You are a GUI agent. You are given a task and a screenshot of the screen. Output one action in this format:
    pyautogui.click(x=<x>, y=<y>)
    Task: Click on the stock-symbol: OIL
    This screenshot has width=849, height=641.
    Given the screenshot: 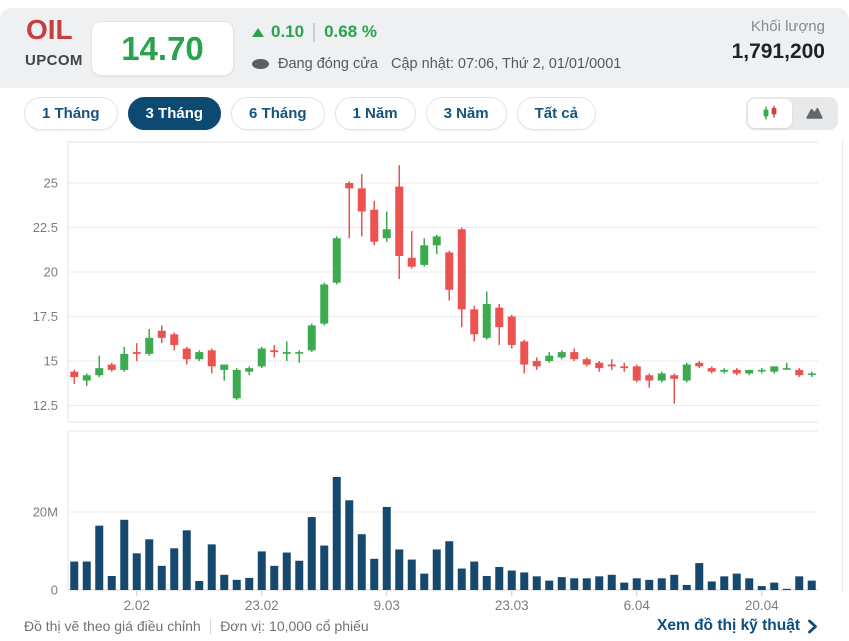 What is the action you would take?
    pyautogui.click(x=49, y=29)
    